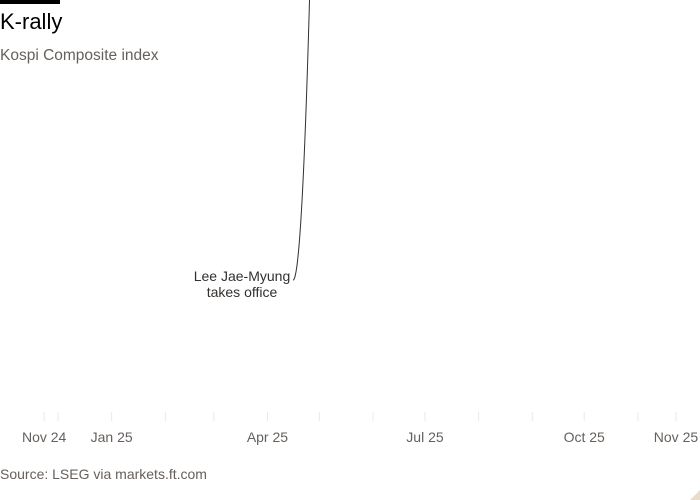 The height and width of the screenshot is (500, 700). I want to click on annotation-line-1: Lee Jae-Myung, so click(242, 276).